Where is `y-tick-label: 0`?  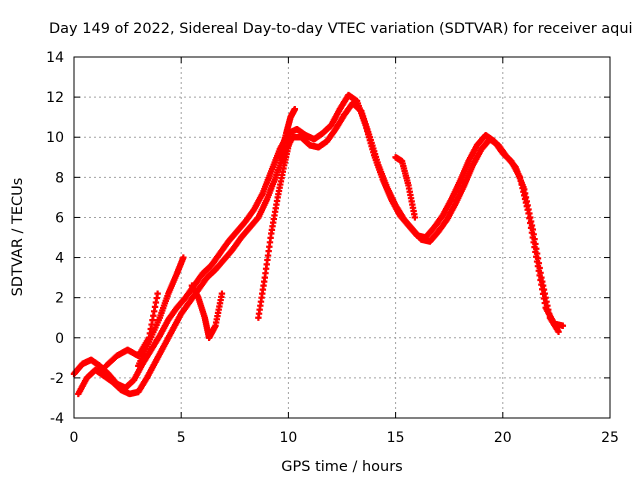
y-tick-label: 0 is located at coordinates (59, 339).